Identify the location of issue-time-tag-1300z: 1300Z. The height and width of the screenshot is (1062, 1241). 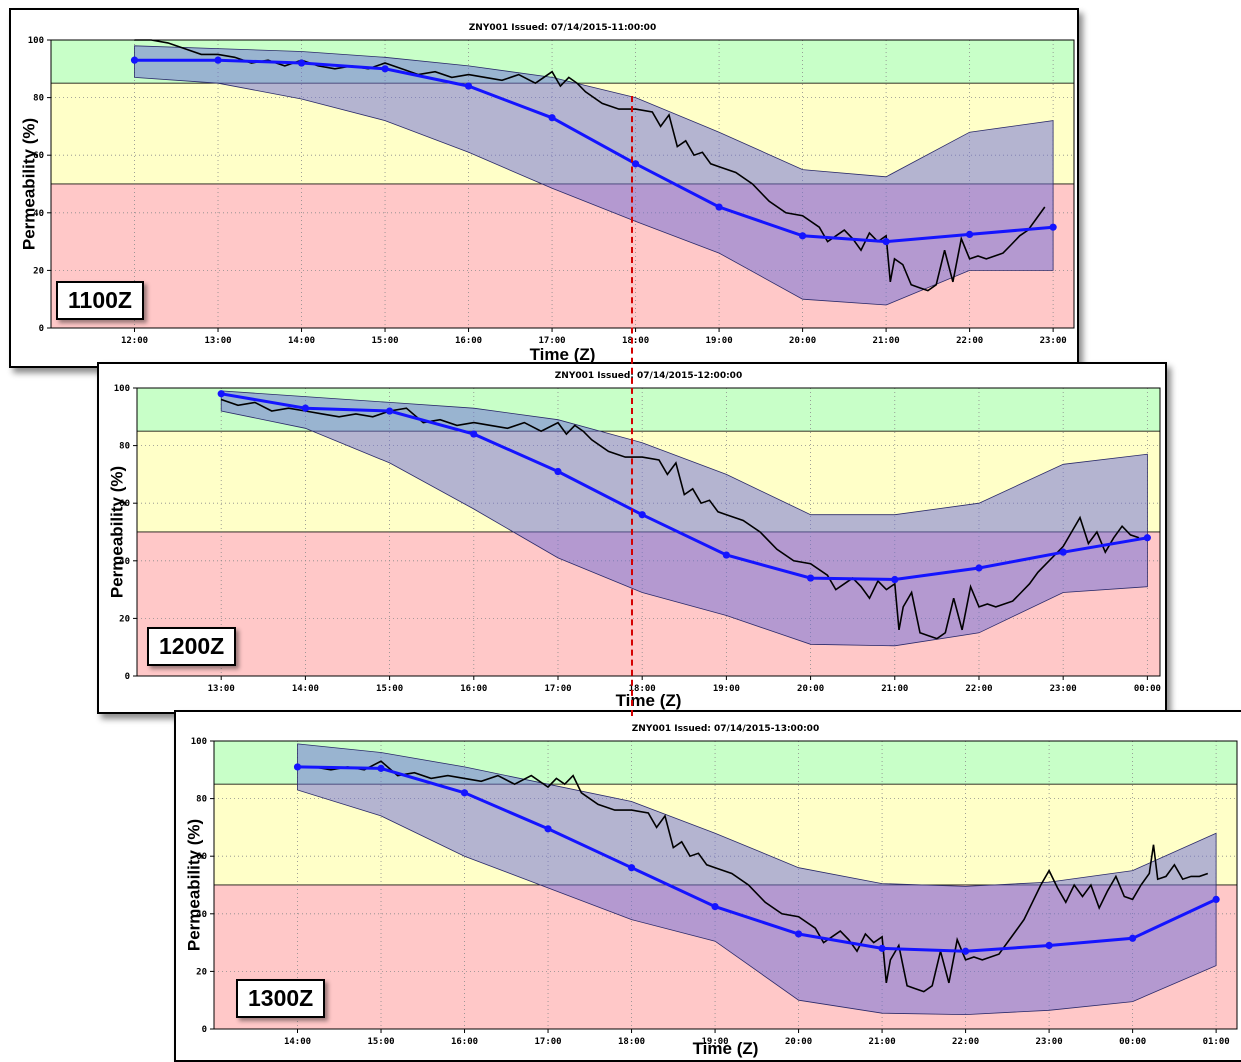
(281, 998).